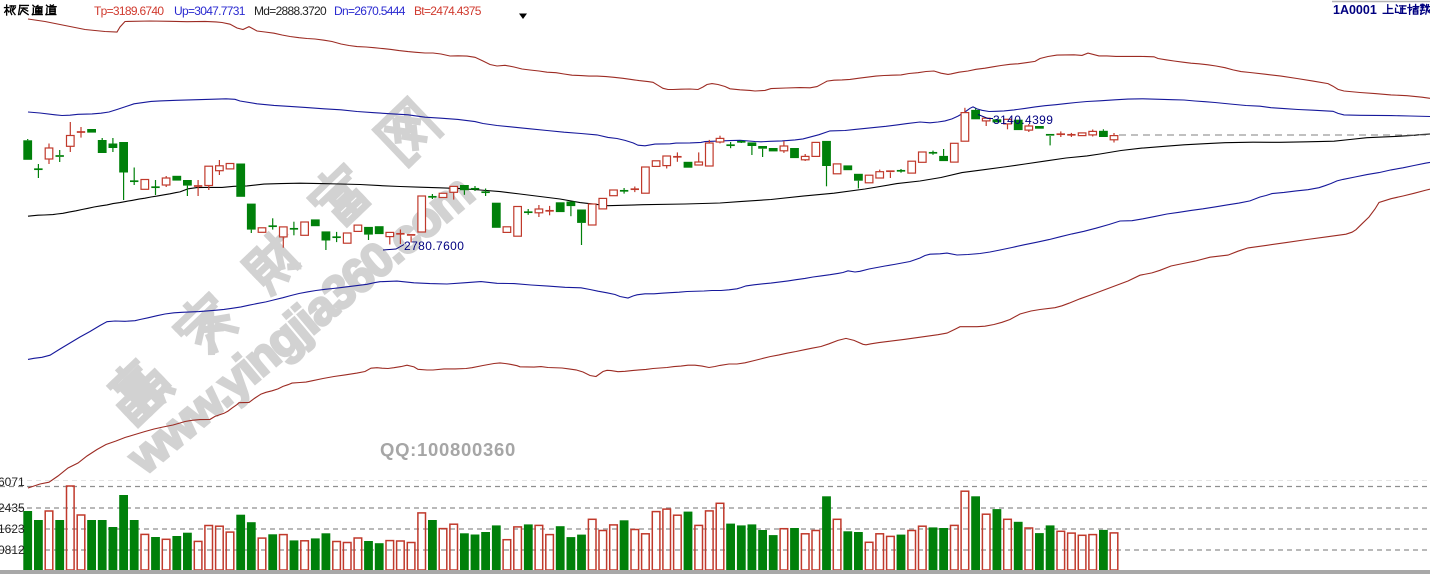 This screenshot has height=574, width=1430. What do you see at coordinates (300, 325) in the screenshot?
I see `svg-text: www.yingjia360.com` at bounding box center [300, 325].